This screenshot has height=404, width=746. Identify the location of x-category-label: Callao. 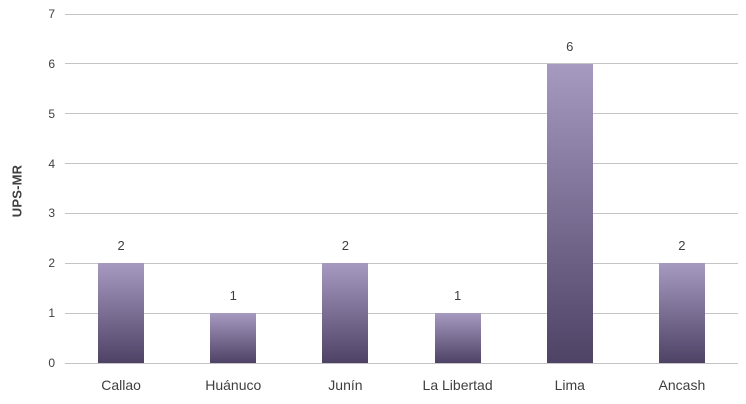
(121, 385).